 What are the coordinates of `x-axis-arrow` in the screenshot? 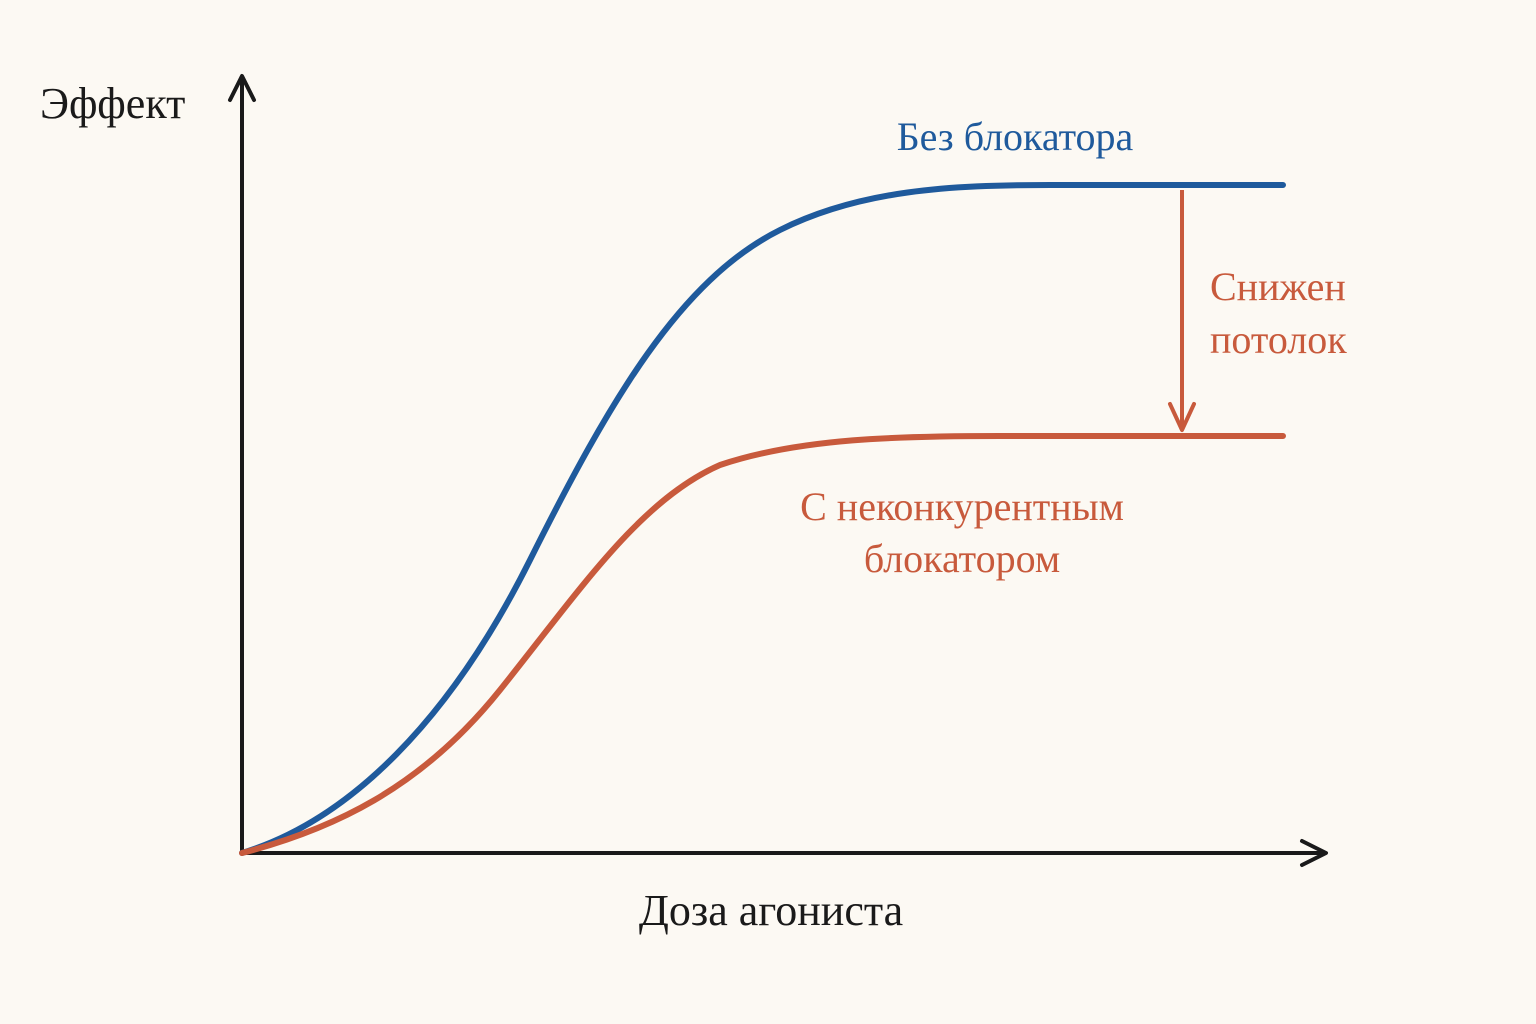 It's located at (1314, 853).